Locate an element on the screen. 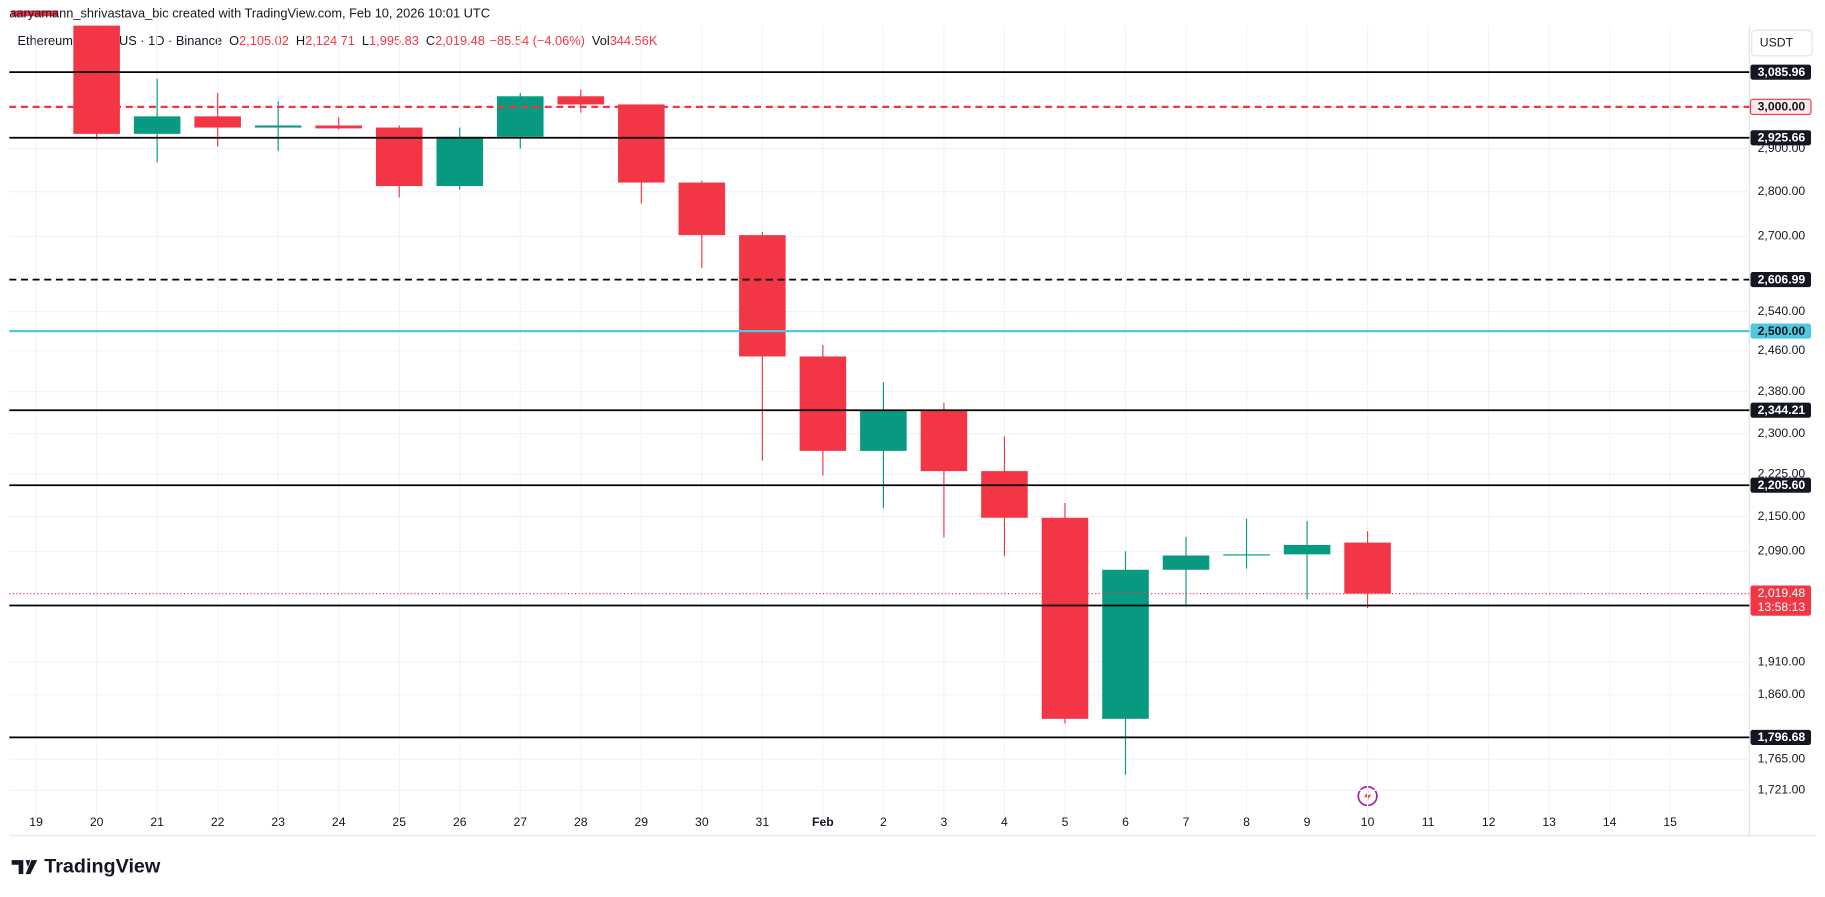 This screenshot has width=1825, height=897. y-tick-label: 1,860.00 is located at coordinates (1782, 694).